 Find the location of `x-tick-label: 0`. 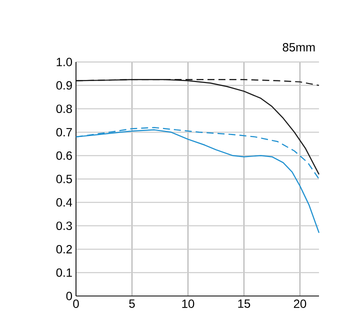

x-tick-label: 0 is located at coordinates (76, 304).